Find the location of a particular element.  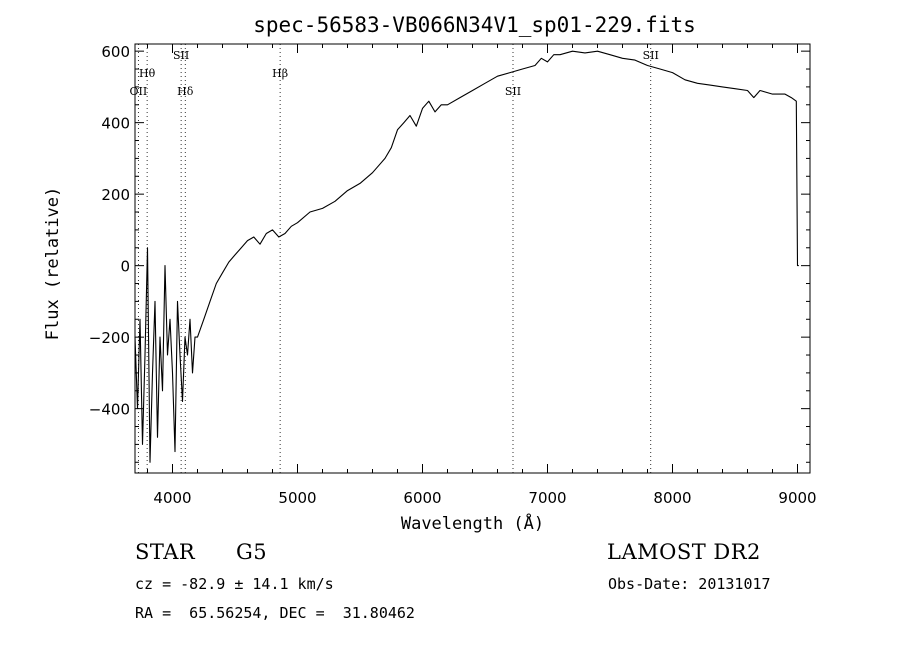

y-tick-label: 600 is located at coordinates (115, 52).